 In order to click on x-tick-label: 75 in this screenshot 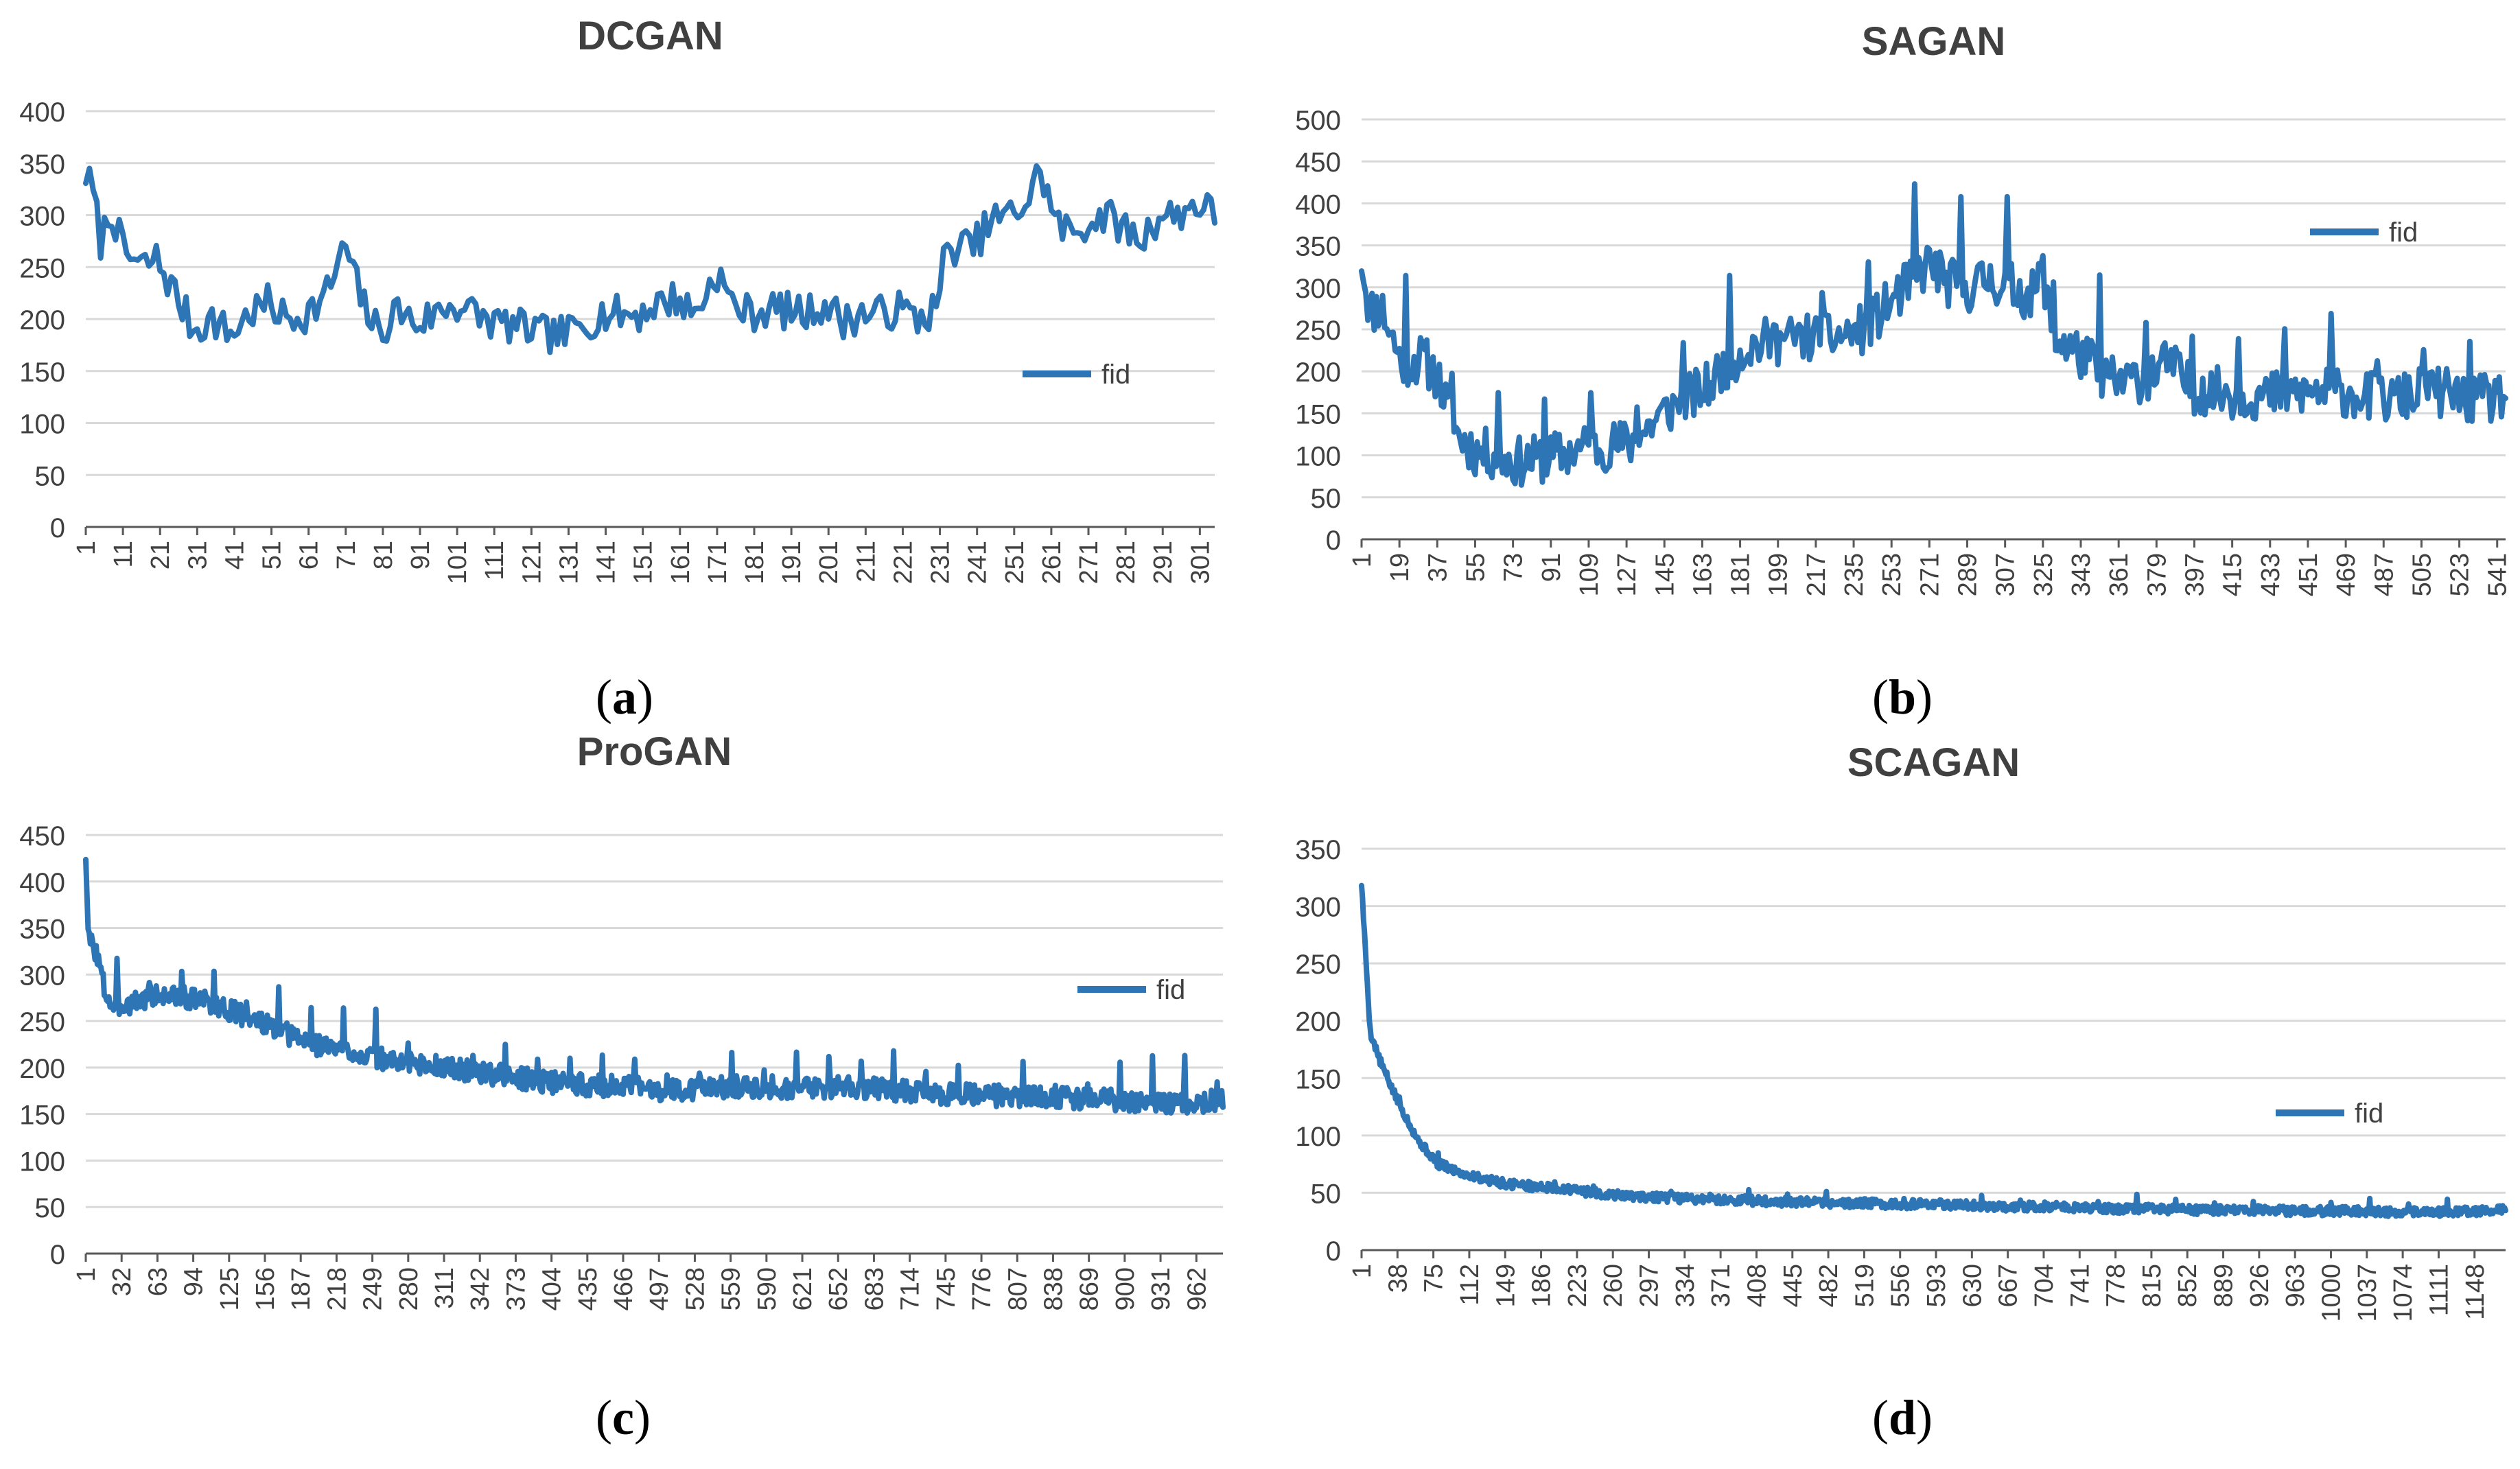, I will do `click(1434, 1279)`.